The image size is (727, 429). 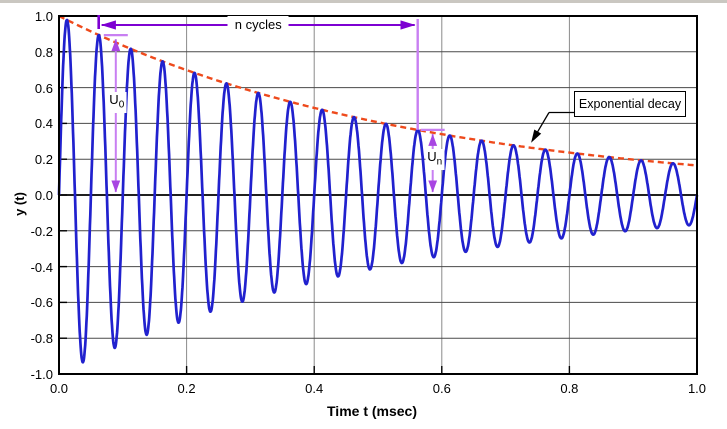 I want to click on un-symbol: U, so click(x=432, y=156).